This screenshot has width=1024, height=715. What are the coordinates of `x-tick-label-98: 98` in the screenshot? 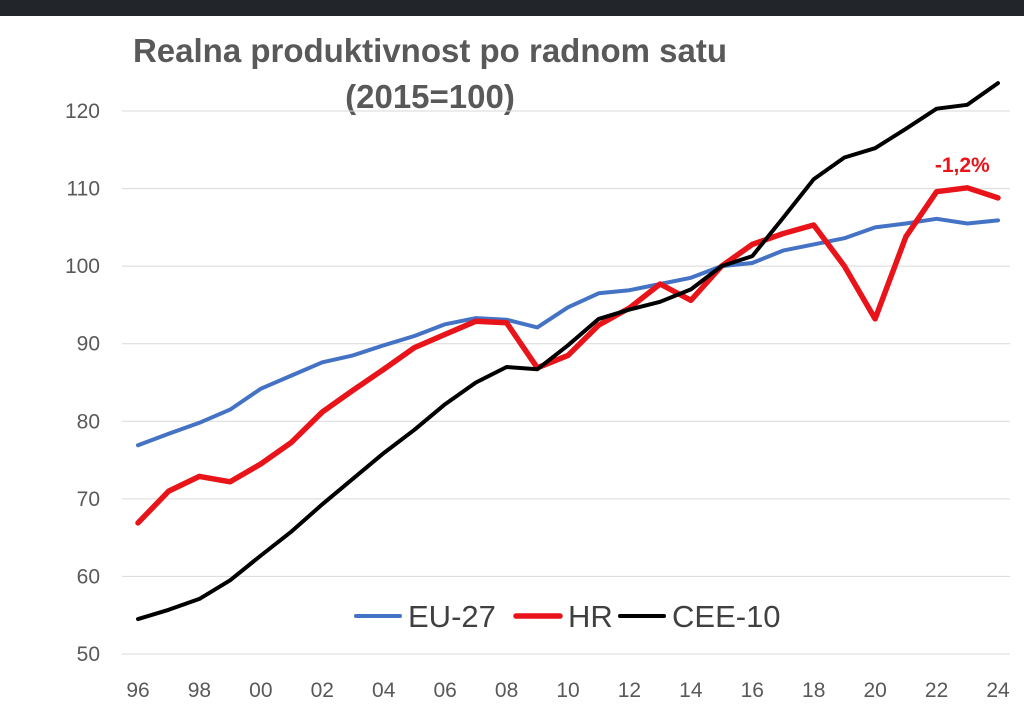 It's located at (199, 690).